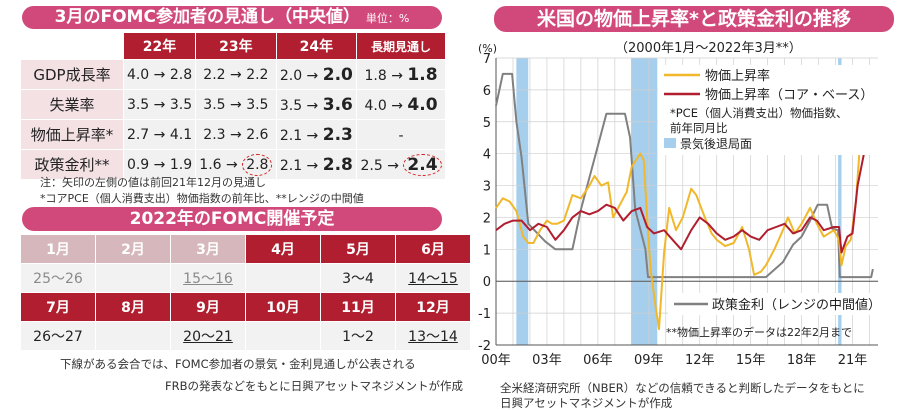 The image size is (900, 410). What do you see at coordinates (283, 249) in the screenshot?
I see `month-cell: 4月` at bounding box center [283, 249].